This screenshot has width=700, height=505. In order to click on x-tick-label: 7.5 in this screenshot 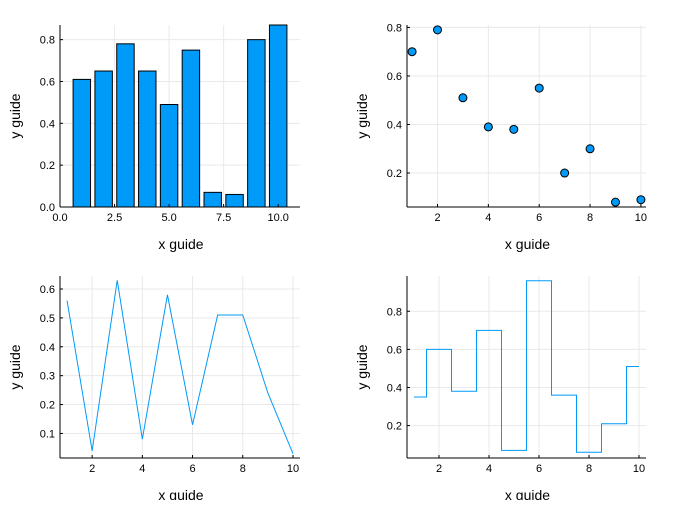, I will do `click(223, 218)`.